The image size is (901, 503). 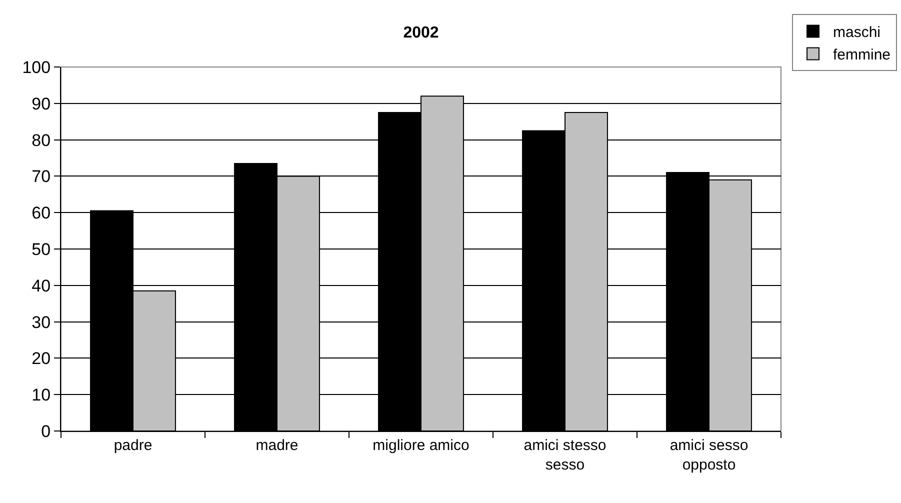 I want to click on x-tick-label: amici sesso opposto, so click(x=709, y=455).